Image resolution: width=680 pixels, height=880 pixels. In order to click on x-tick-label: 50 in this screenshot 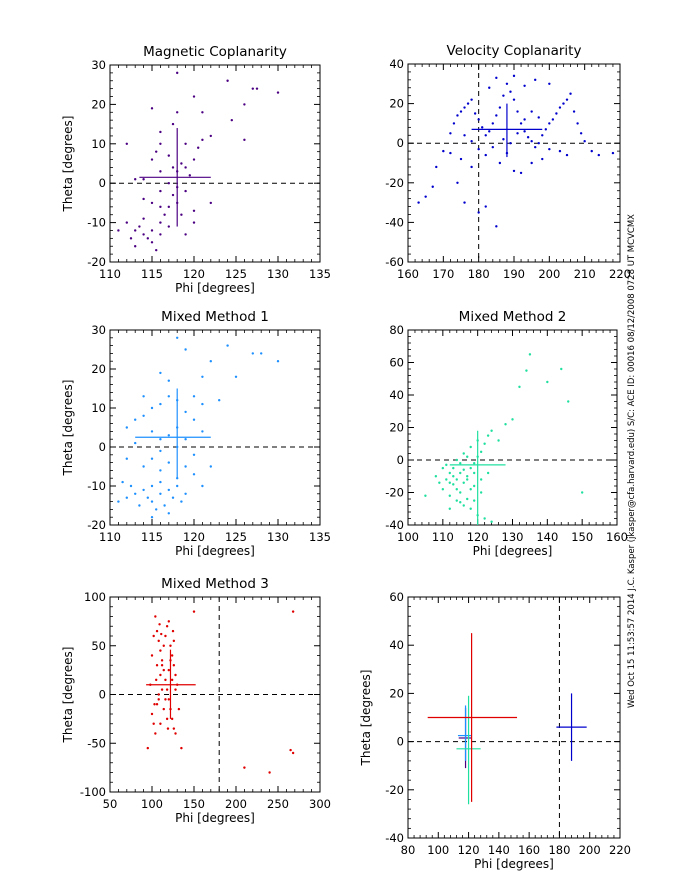, I will do `click(110, 804)`.